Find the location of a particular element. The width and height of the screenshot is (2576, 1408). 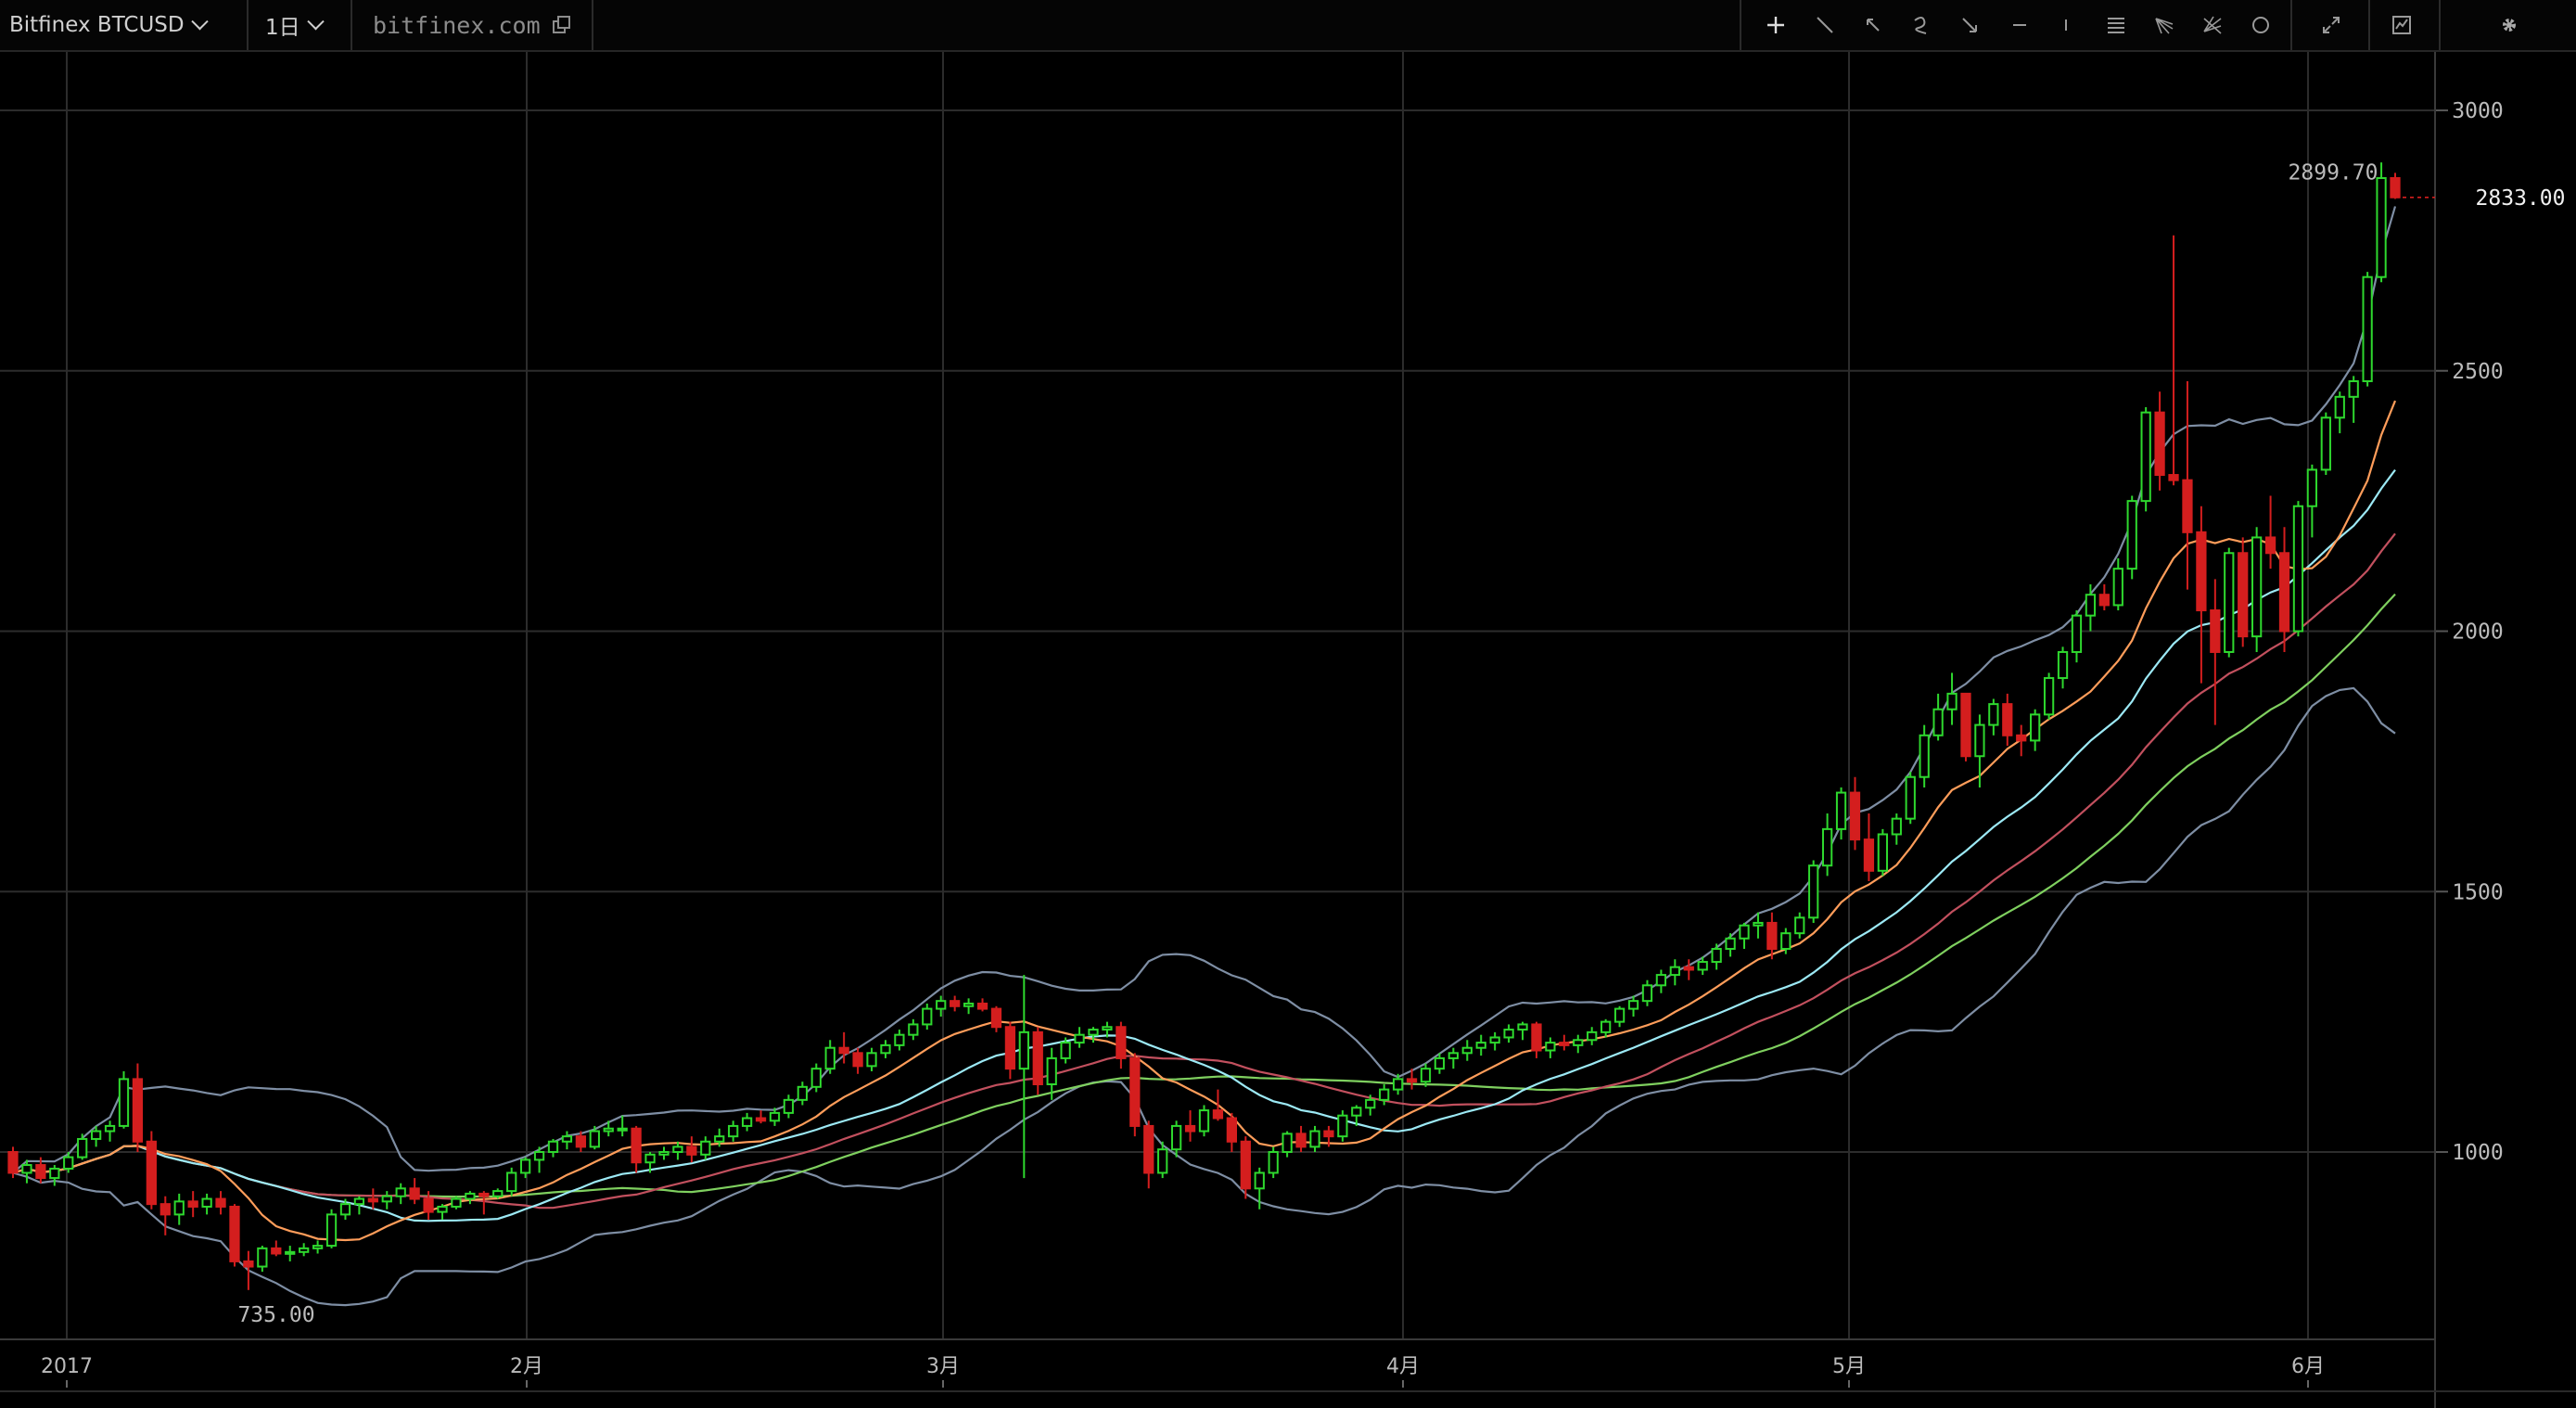

pitchfork-tool is located at coordinates (2165, 25).